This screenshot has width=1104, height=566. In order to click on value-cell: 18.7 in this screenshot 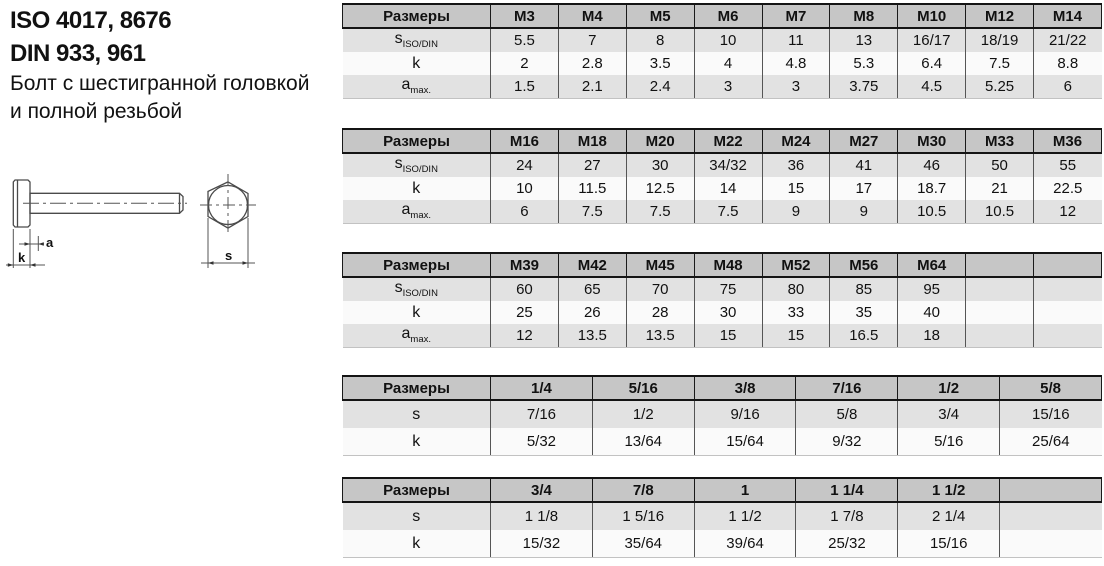, I will do `click(931, 188)`.